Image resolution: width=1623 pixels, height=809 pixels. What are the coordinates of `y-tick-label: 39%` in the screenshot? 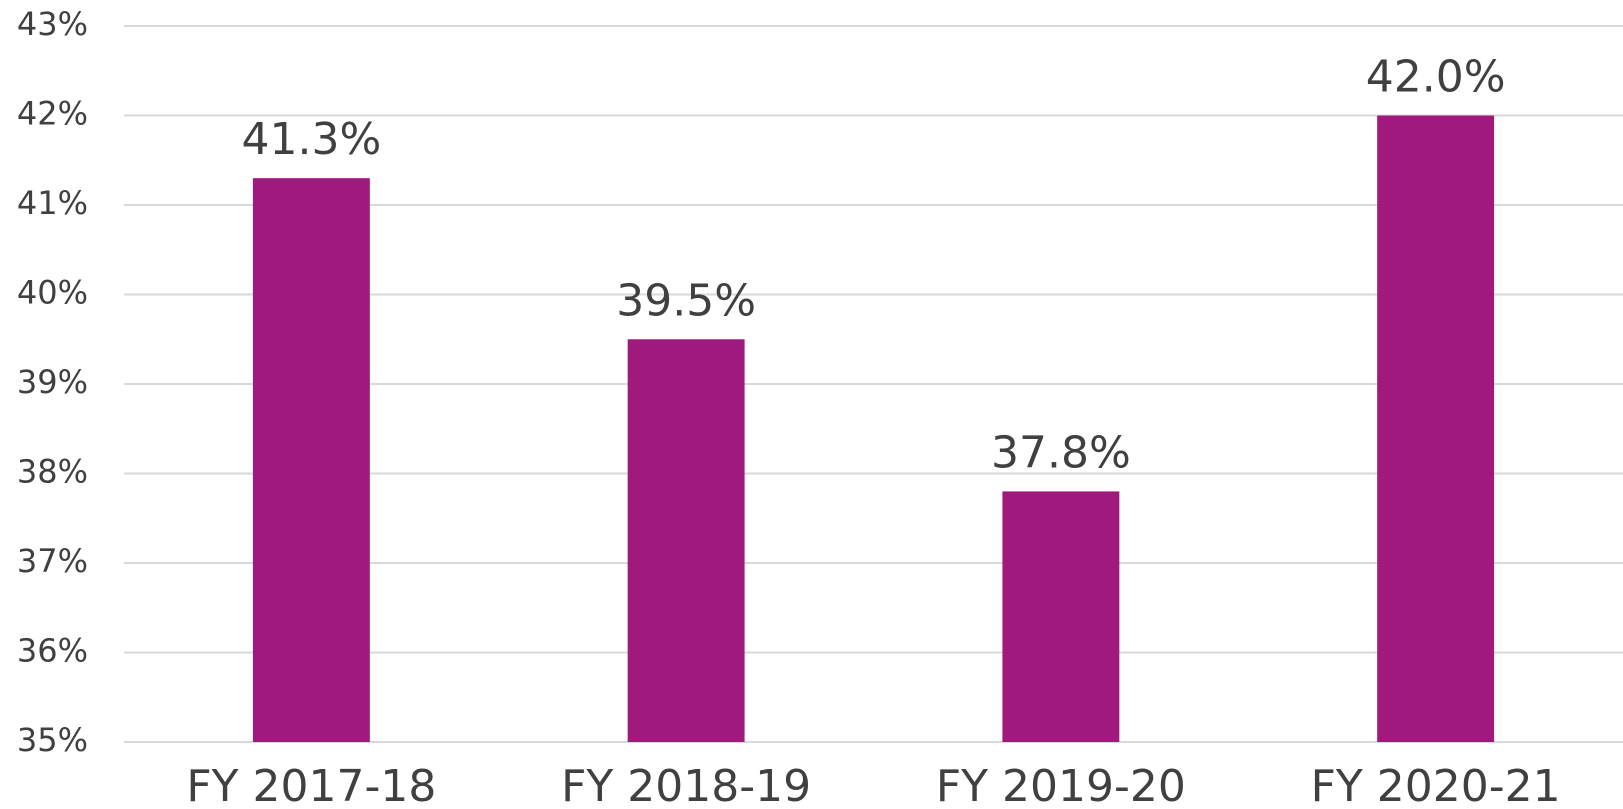 It's located at (52, 382).